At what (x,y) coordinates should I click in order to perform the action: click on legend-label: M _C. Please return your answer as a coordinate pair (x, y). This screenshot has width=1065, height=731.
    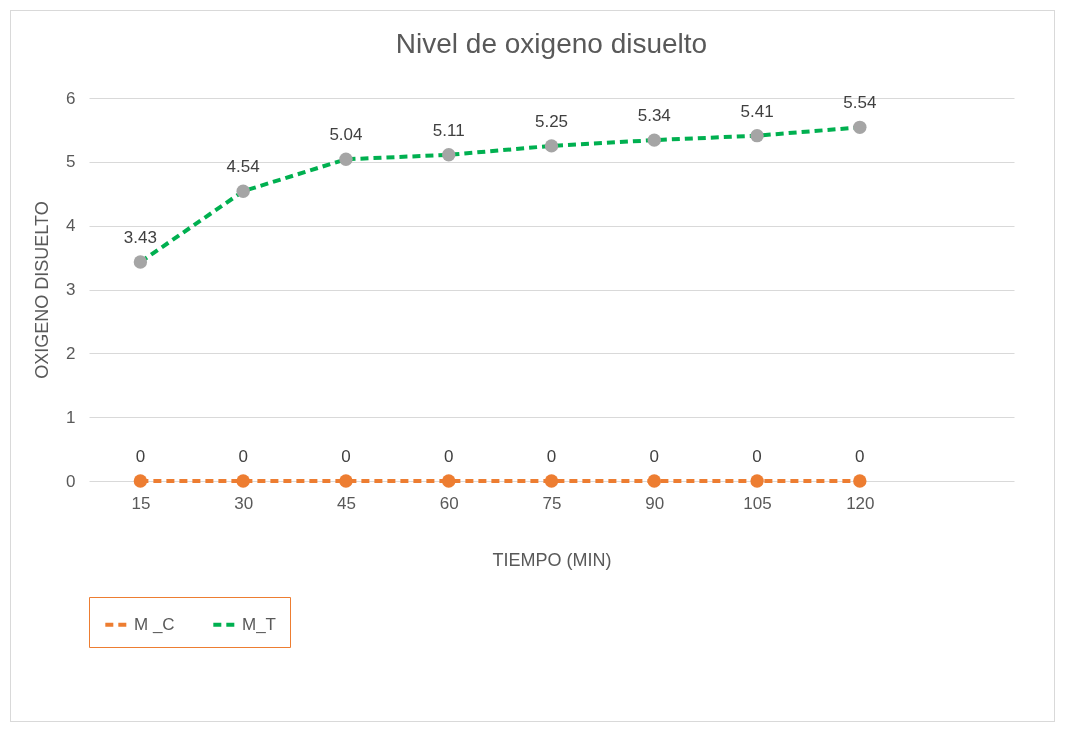
    Looking at the image, I should click on (154, 624).